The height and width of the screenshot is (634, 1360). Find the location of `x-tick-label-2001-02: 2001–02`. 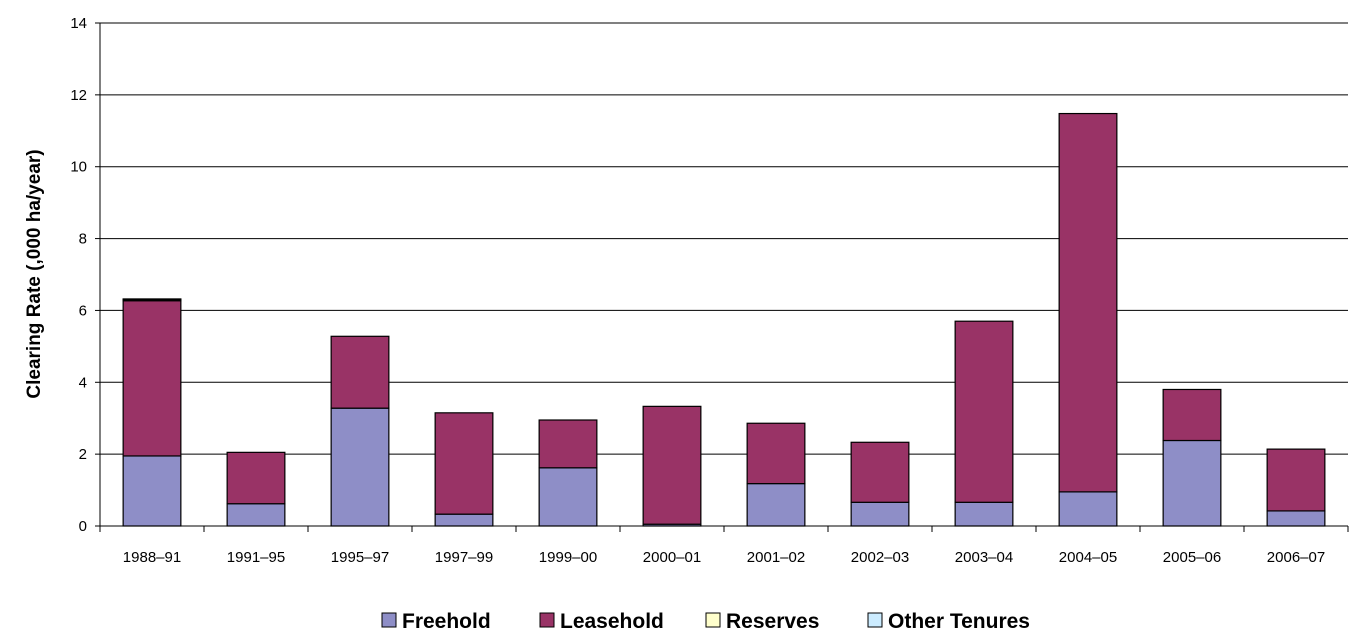

x-tick-label-2001-02: 2001–02 is located at coordinates (776, 557).